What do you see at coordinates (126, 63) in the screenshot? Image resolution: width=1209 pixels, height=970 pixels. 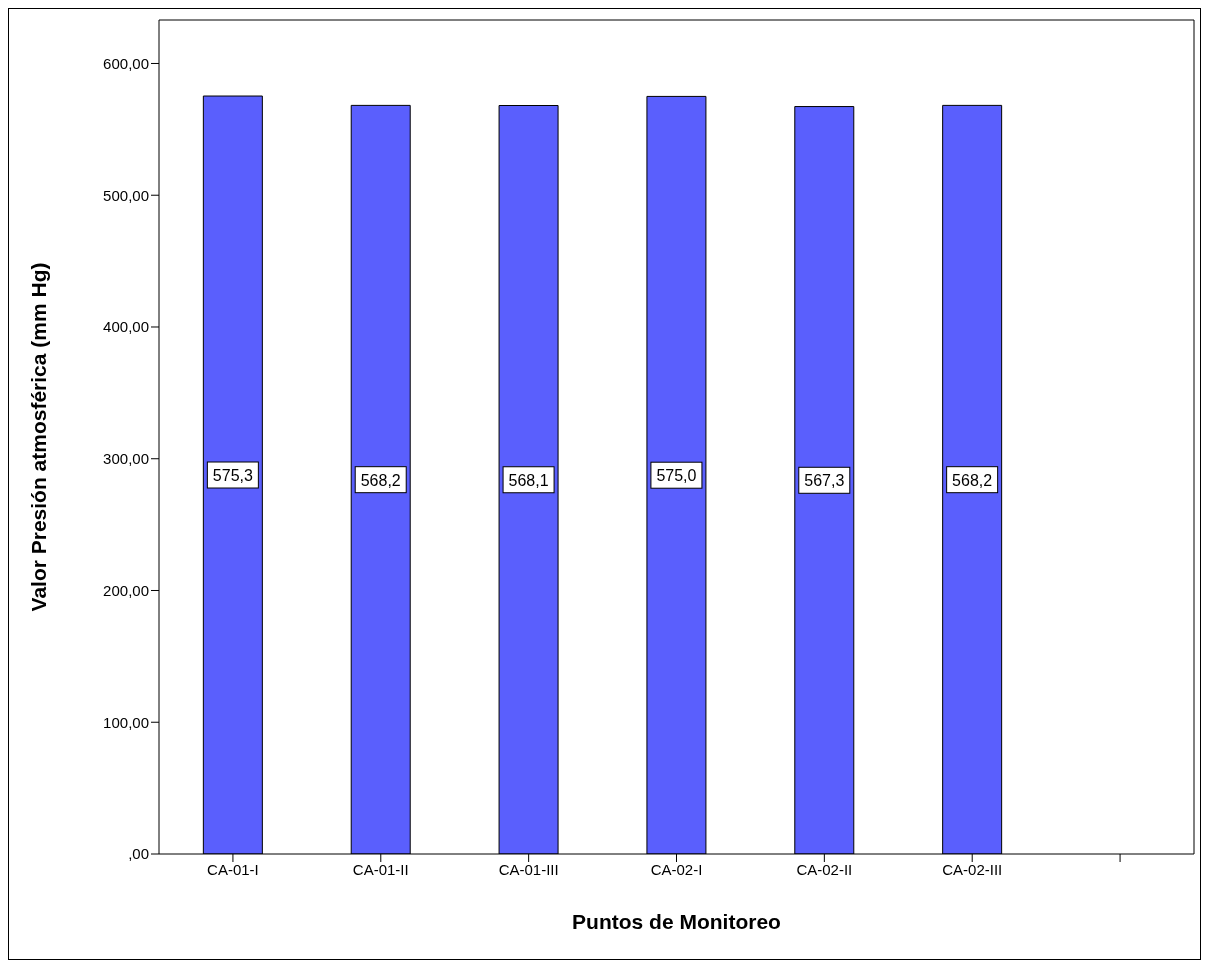 I see `y-tick-label: 600,00` at bounding box center [126, 63].